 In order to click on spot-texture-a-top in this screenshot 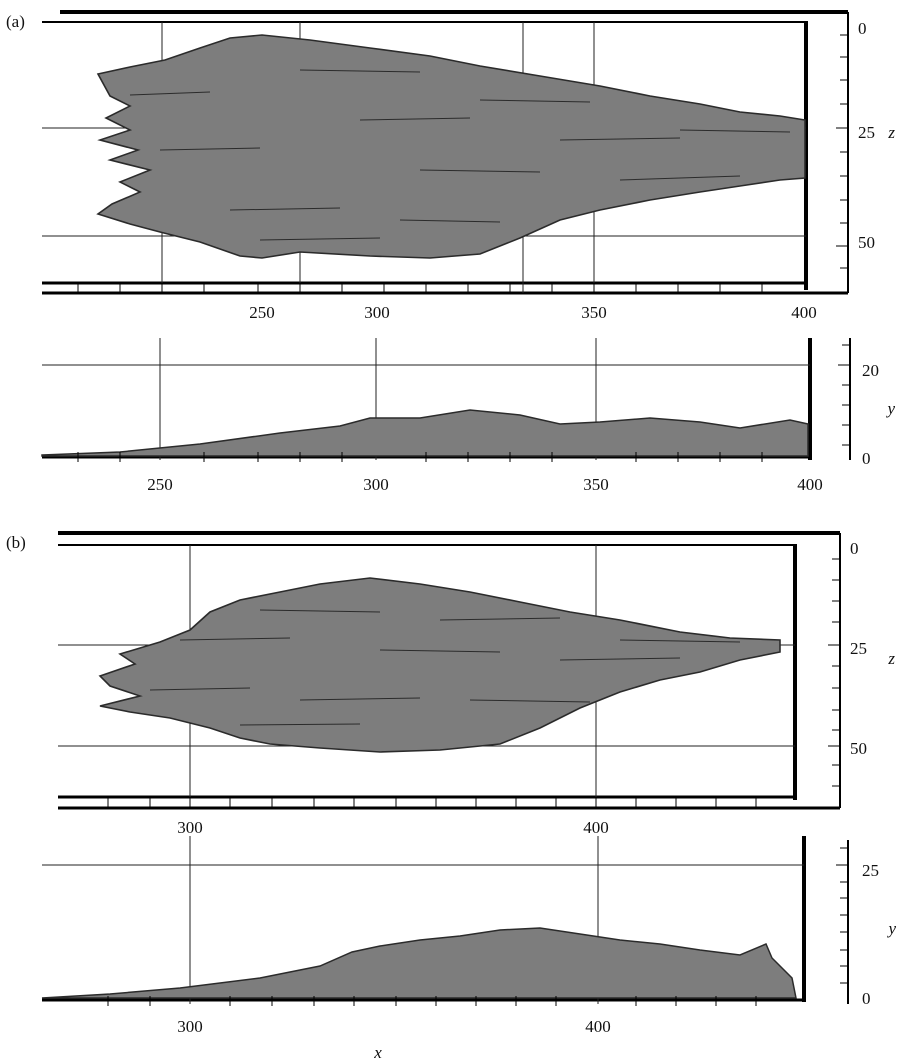, I will do `click(460, 155)`.